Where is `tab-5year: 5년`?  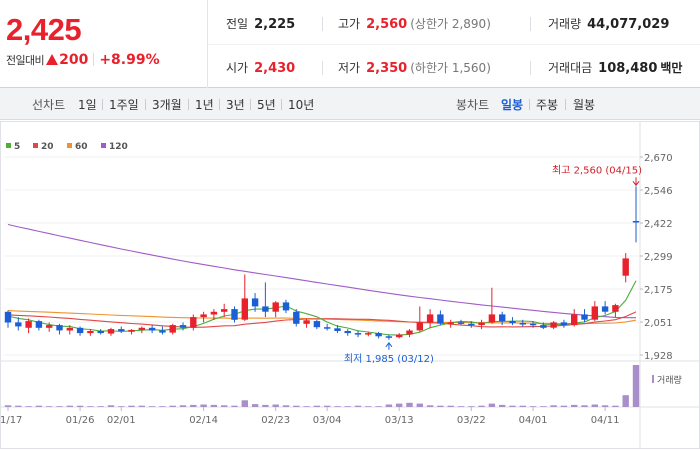 tab-5year: 5년 is located at coordinates (266, 105).